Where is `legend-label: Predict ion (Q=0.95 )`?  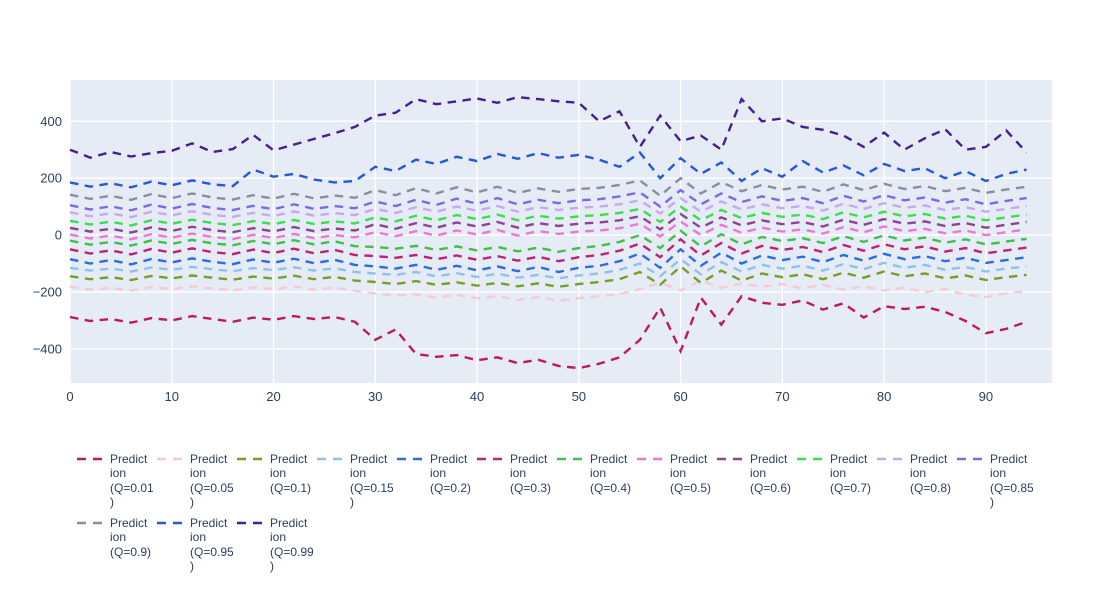 legend-label: Predict ion (Q=0.95 ) is located at coordinates (212, 544).